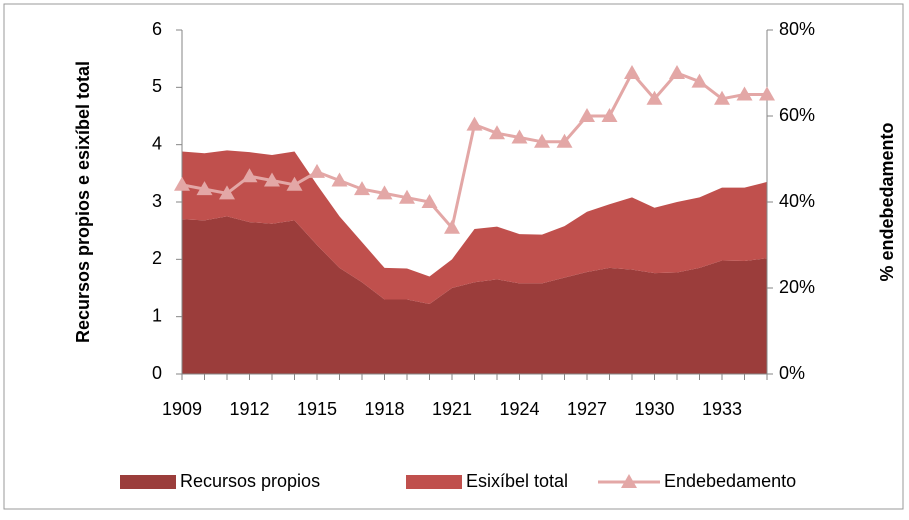  I want to click on y-axis-title: Recursos propios e esixíbel total, so click(83, 202).